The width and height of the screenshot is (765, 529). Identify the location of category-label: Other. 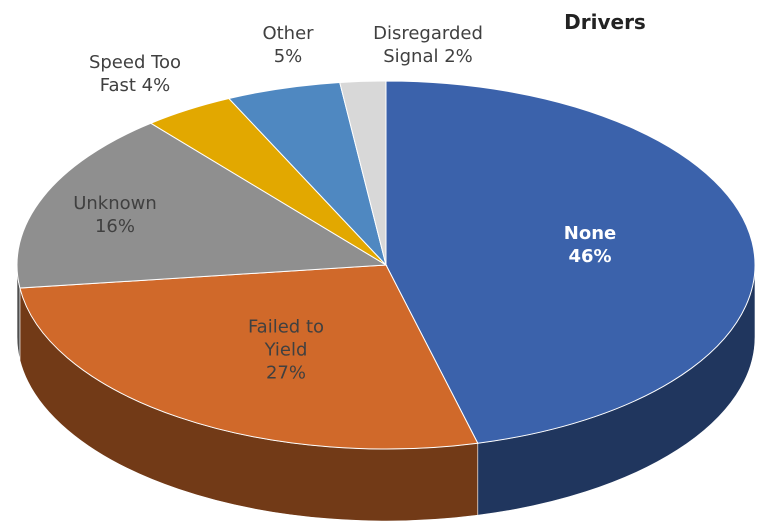
(288, 33).